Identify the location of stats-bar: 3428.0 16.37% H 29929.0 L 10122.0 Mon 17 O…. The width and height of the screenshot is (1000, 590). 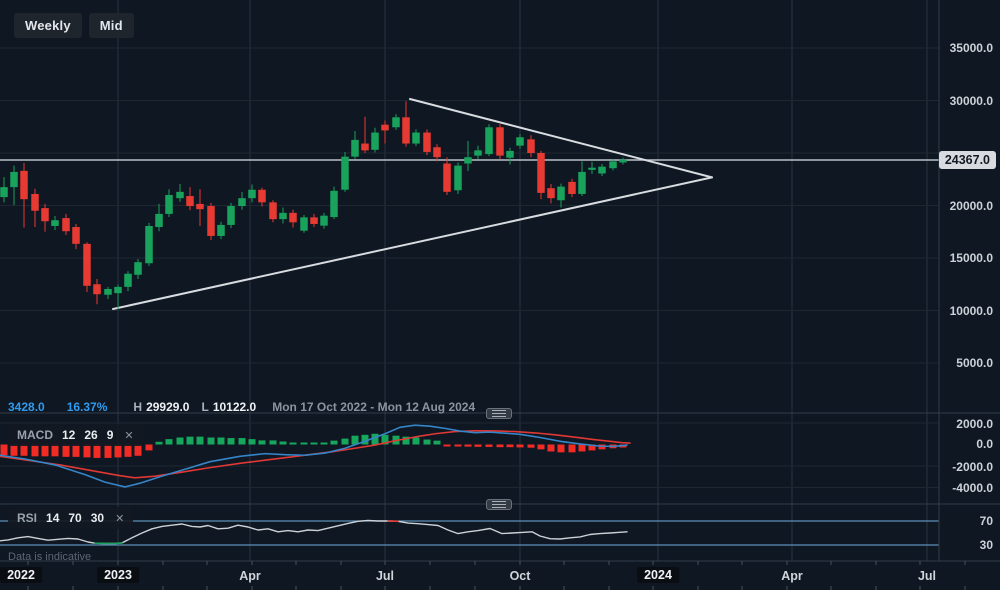
(241, 407).